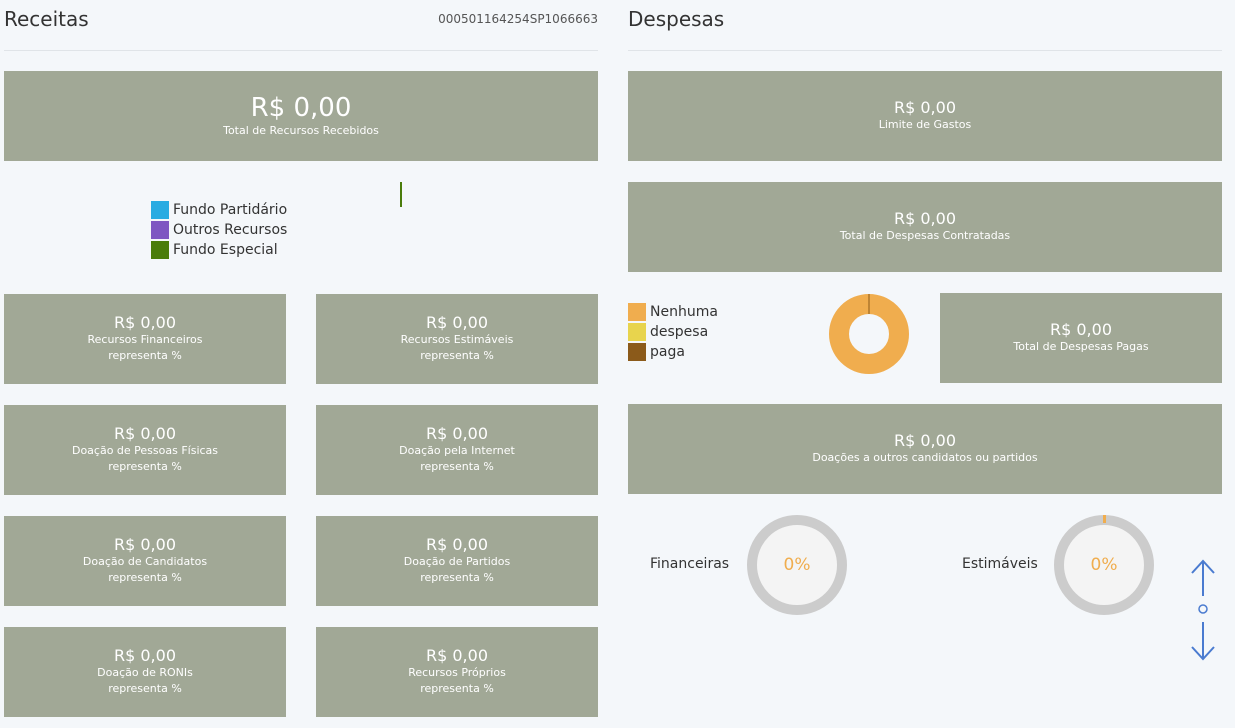 This screenshot has width=1235, height=728. I want to click on despesas-legend: Nenhuma despesa paga, so click(673, 332).